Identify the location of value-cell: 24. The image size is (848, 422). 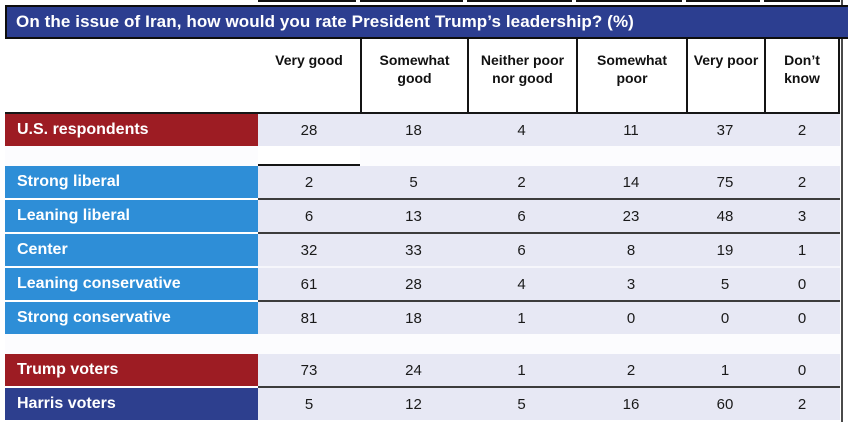
(413, 370).